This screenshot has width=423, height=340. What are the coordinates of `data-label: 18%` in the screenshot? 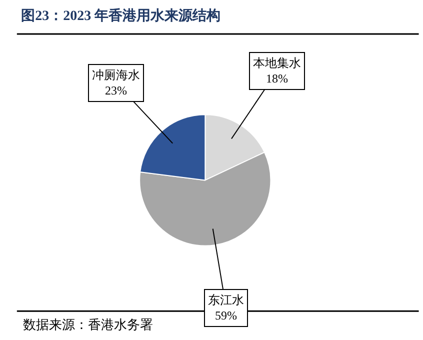 It's located at (277, 79).